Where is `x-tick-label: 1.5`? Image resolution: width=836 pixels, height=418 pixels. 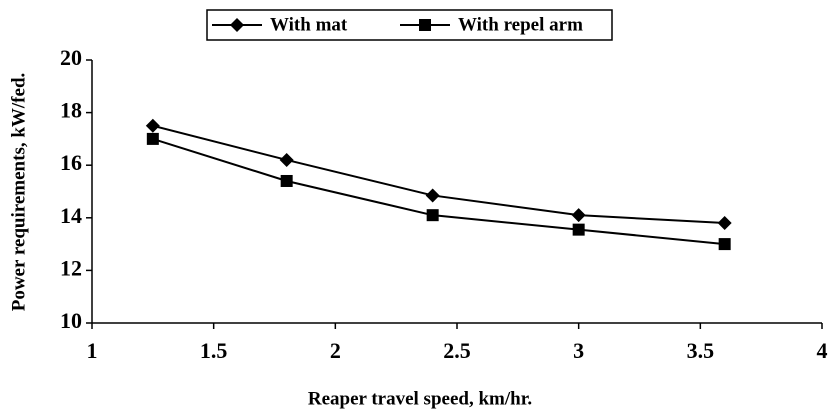
x-tick-label: 1.5 is located at coordinates (214, 350).